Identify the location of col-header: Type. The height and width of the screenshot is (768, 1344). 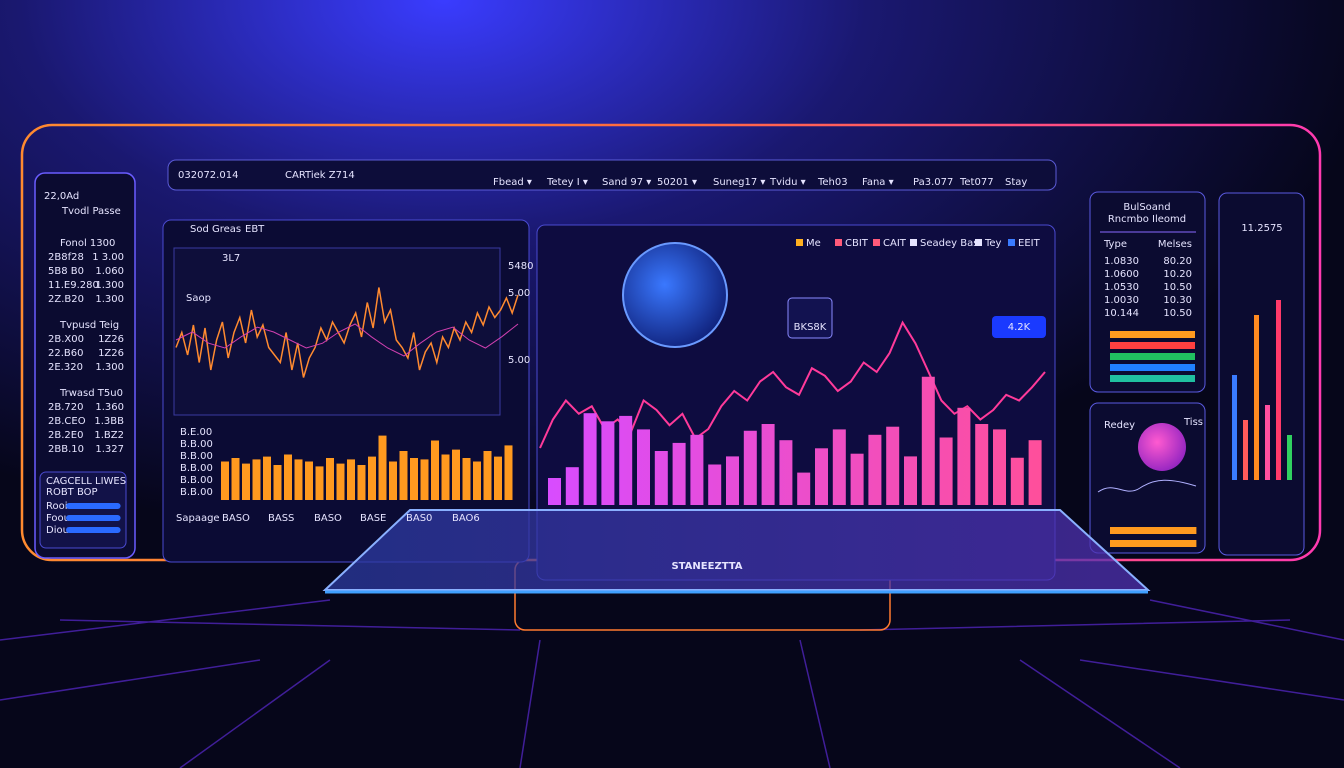
(1115, 244).